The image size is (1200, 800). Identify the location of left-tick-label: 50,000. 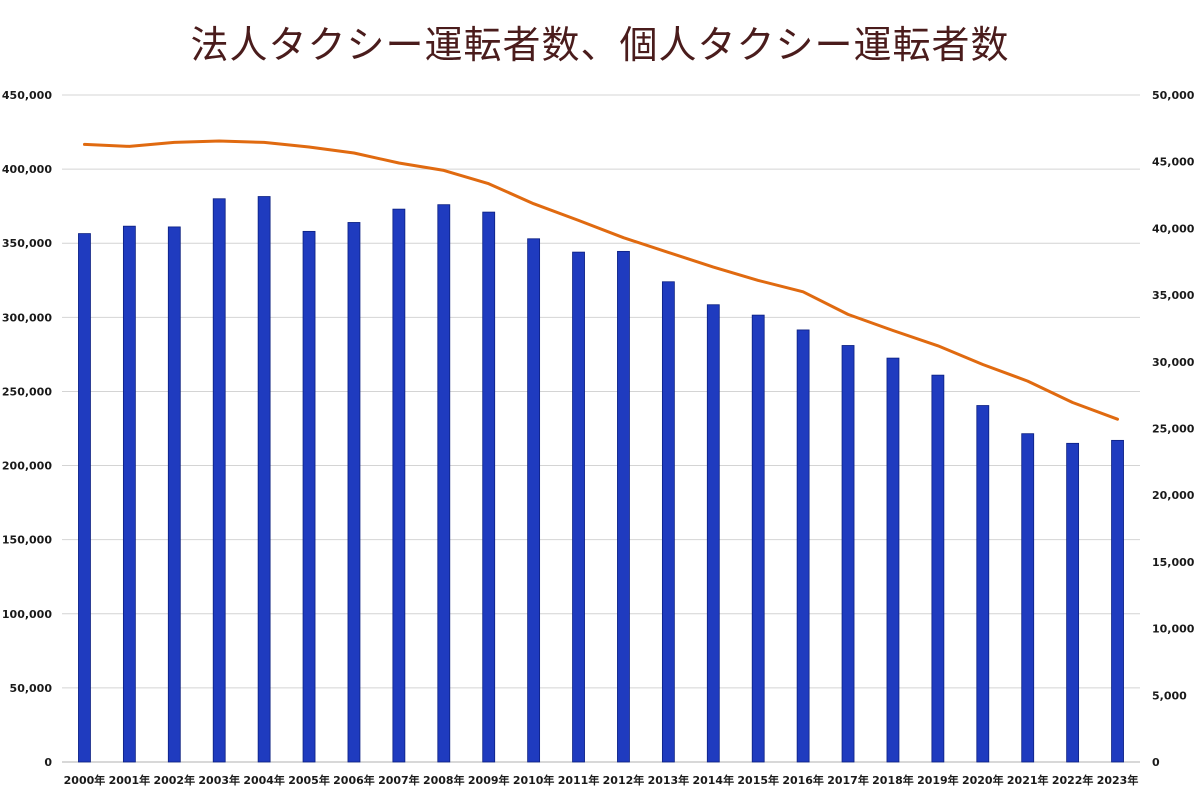
(31, 688).